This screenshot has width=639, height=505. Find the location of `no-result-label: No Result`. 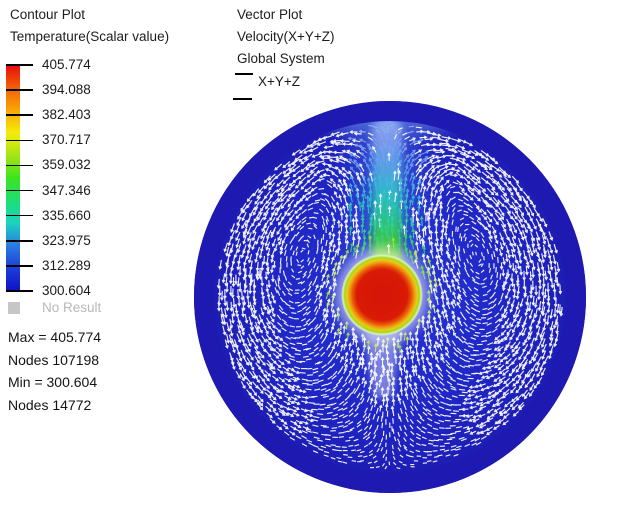

no-result-label: No Result is located at coordinates (72, 307).